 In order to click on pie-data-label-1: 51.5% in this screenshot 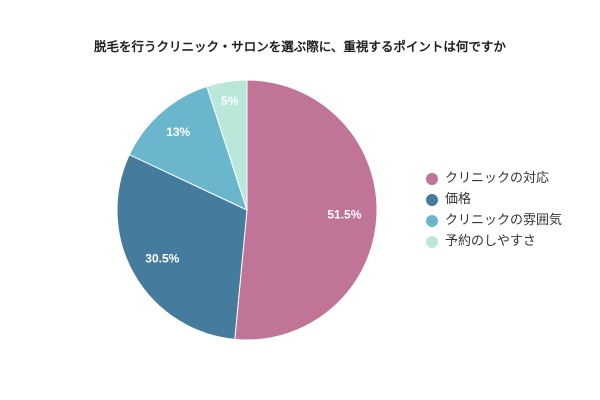, I will do `click(344, 215)`.